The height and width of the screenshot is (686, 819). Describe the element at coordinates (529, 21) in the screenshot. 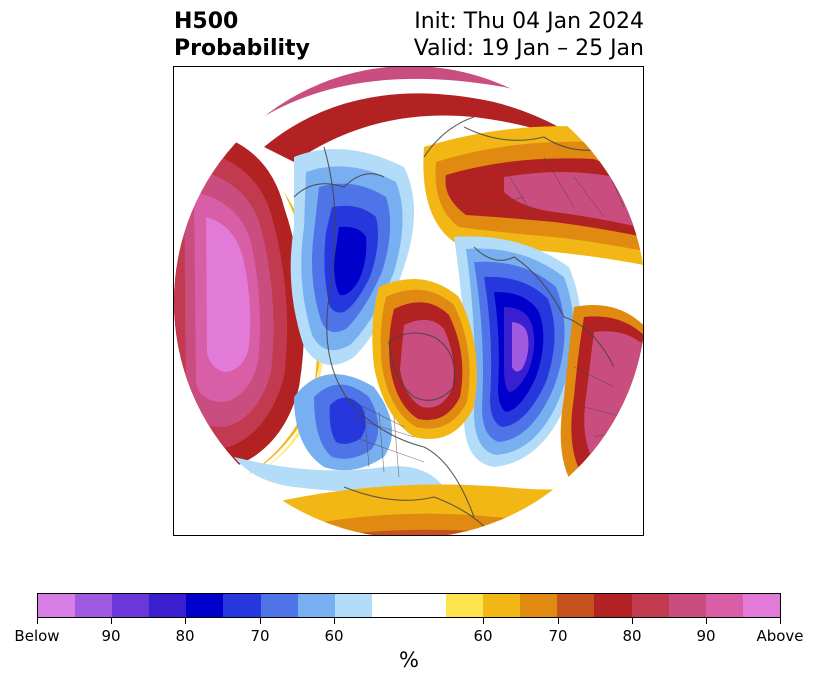

I see `init-time: Init: Thu 04 Jan 2024` at that location.